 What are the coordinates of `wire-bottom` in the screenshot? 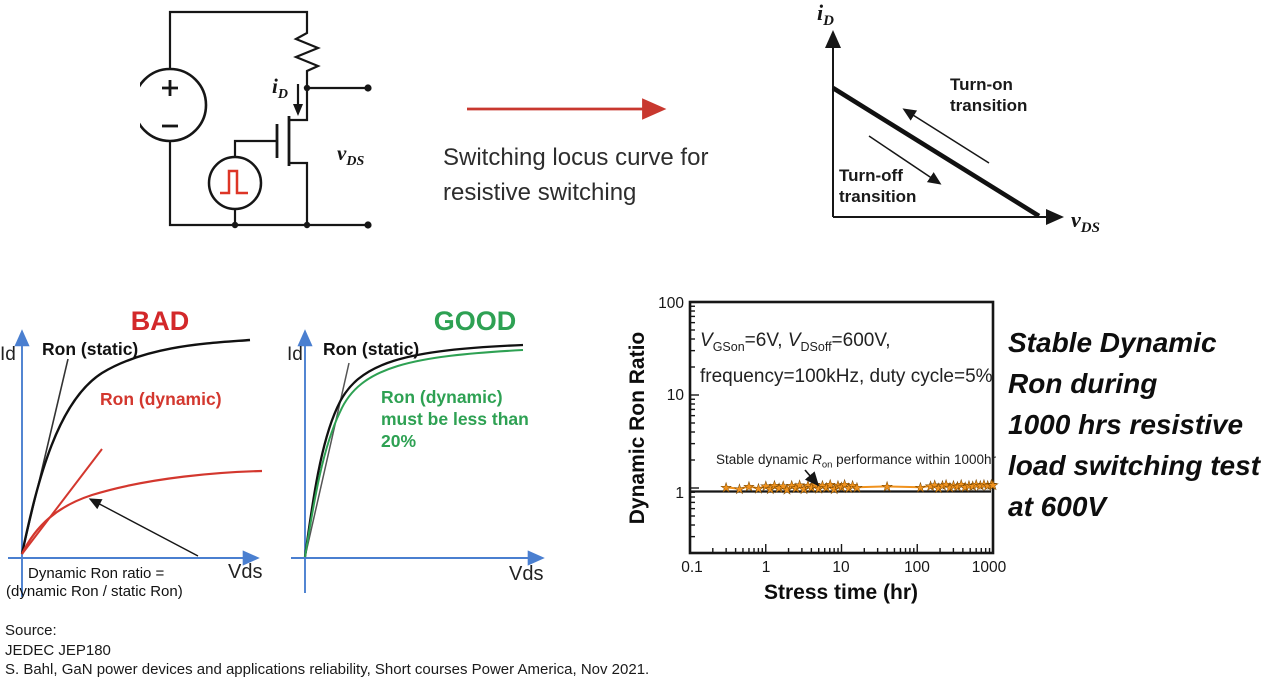 It's located at (268, 184).